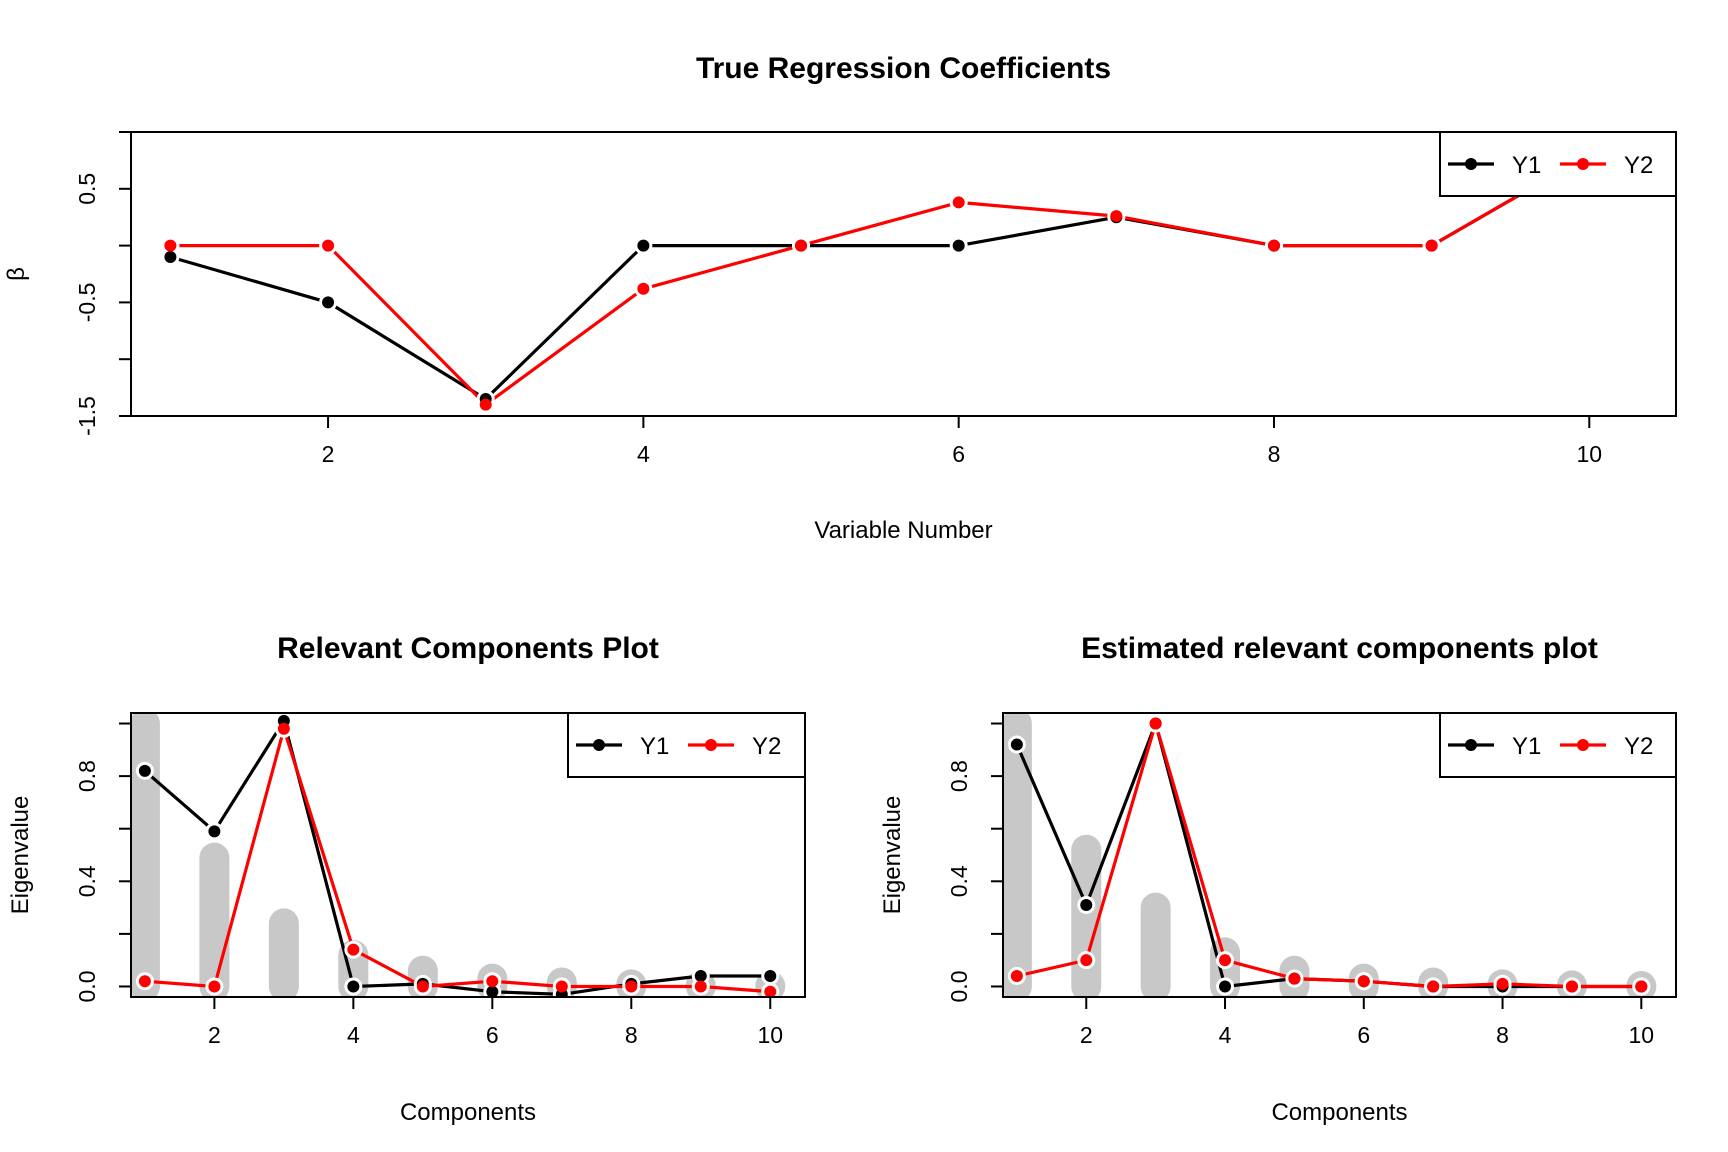 This screenshot has height=1152, width=1728. What do you see at coordinates (903, 68) in the screenshot?
I see `chart-title: True Regression Coefficients` at bounding box center [903, 68].